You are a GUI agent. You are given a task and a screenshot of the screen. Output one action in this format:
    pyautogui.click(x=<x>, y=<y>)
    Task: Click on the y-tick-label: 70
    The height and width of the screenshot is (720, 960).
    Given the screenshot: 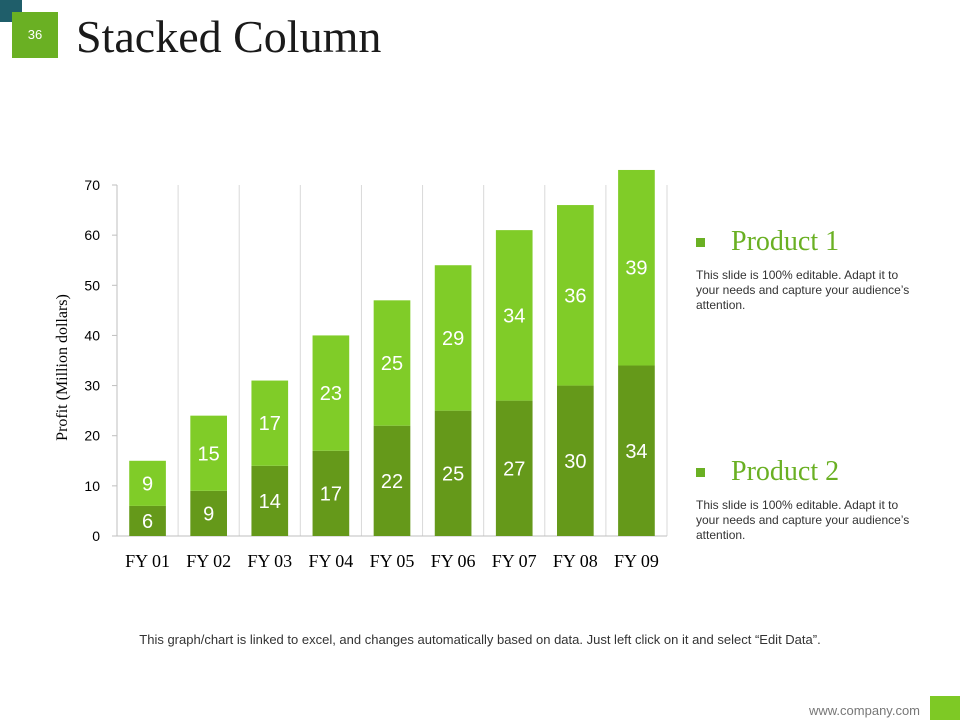 What is the action you would take?
    pyautogui.click(x=92, y=185)
    